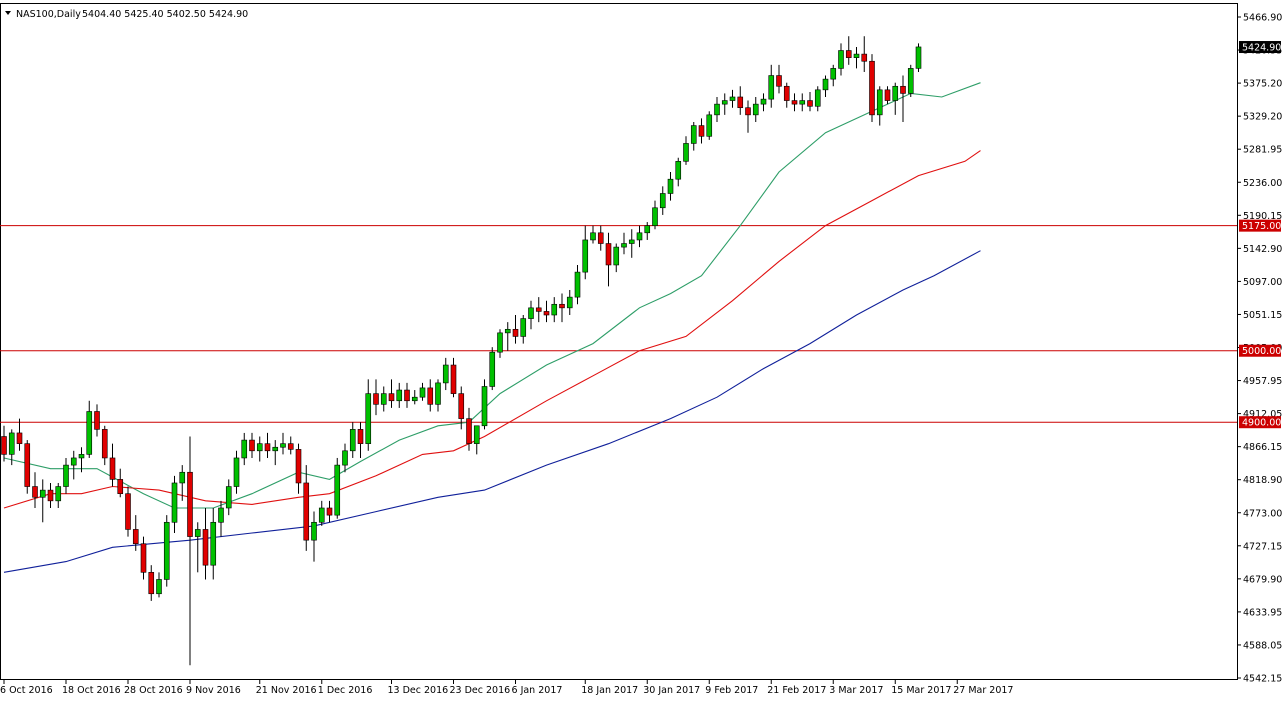 This screenshot has width=1282, height=707. Describe the element at coordinates (1262, 183) in the screenshot. I see `y-tick-label: 5236.00` at that location.